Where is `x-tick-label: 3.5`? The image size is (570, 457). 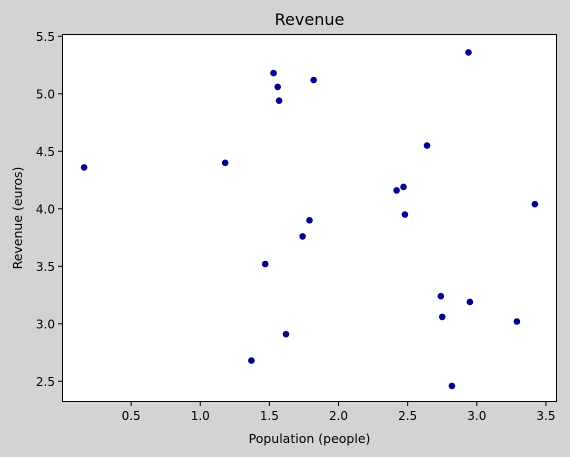 x-tick-label: 3.5 is located at coordinates (545, 416).